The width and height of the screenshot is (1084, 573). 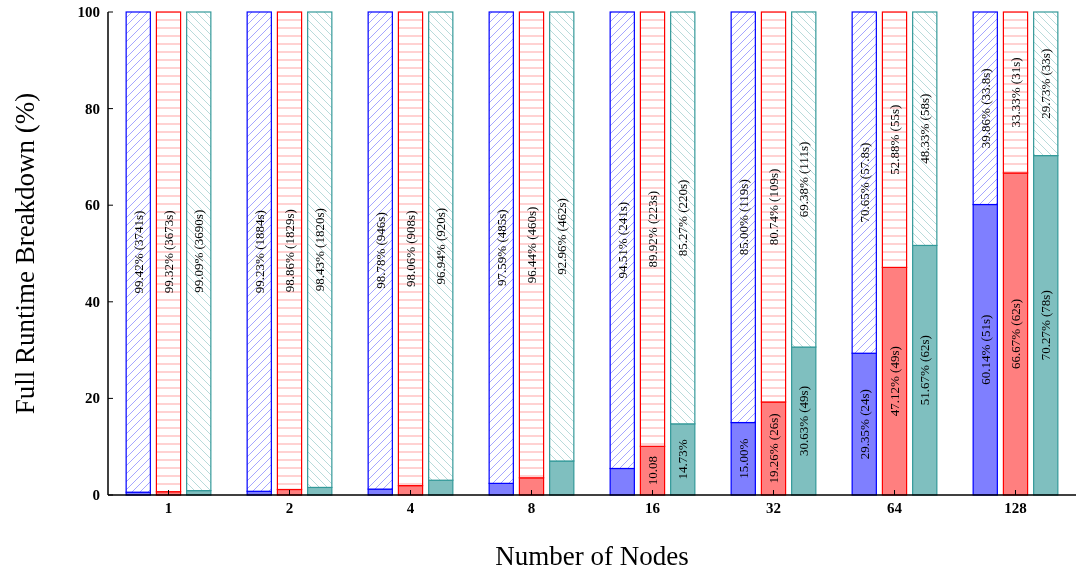 What do you see at coordinates (531, 508) in the screenshot?
I see `x-tick-label: 8` at bounding box center [531, 508].